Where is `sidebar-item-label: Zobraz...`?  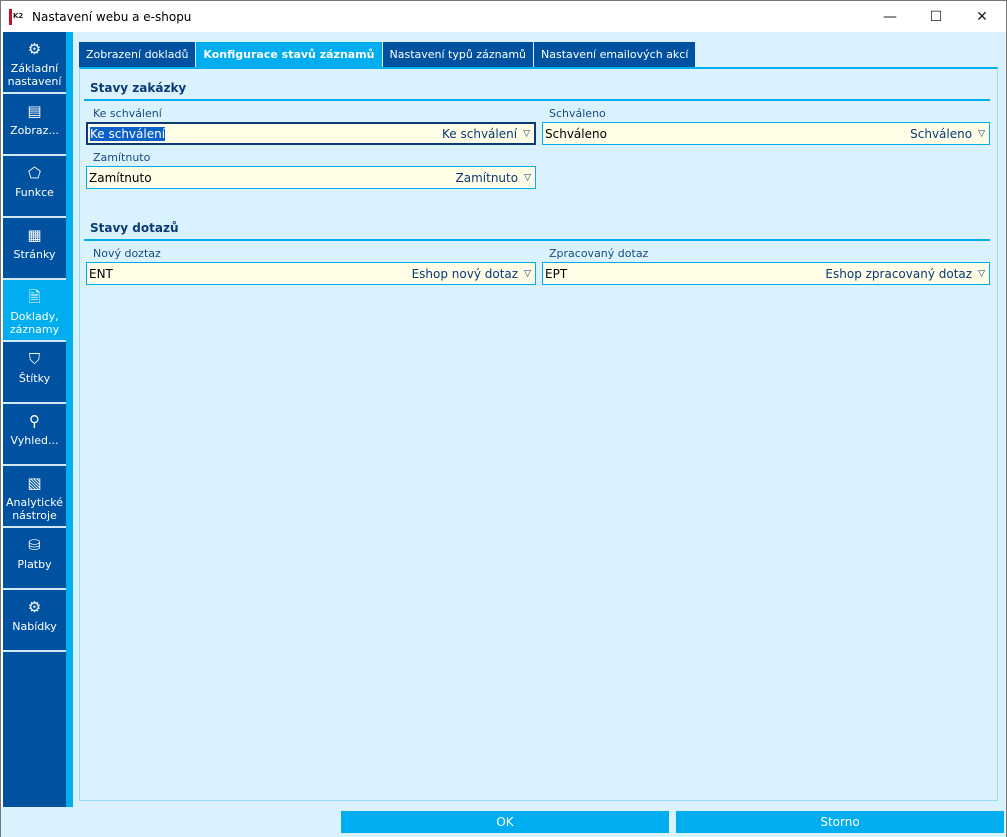
sidebar-item-label: Zobraz... is located at coordinates (34, 130).